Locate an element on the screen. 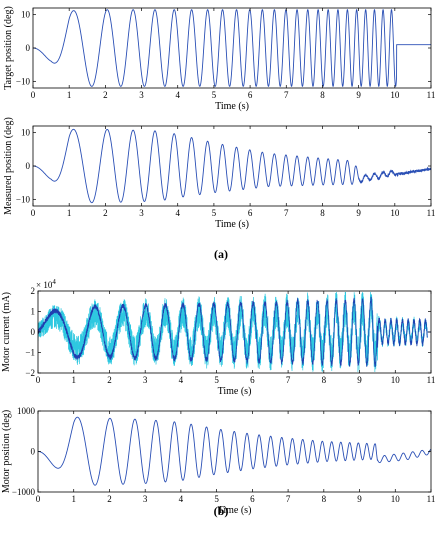 This screenshot has height=550, width=443. y-tick-label: −1 is located at coordinates (30, 353).